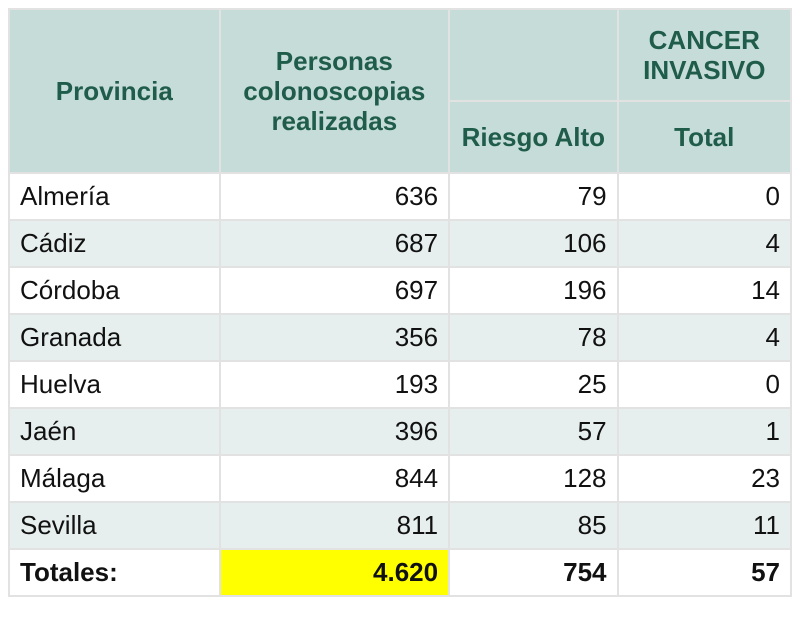  What do you see at coordinates (114, 337) in the screenshot?
I see `table-cell: Granada` at bounding box center [114, 337].